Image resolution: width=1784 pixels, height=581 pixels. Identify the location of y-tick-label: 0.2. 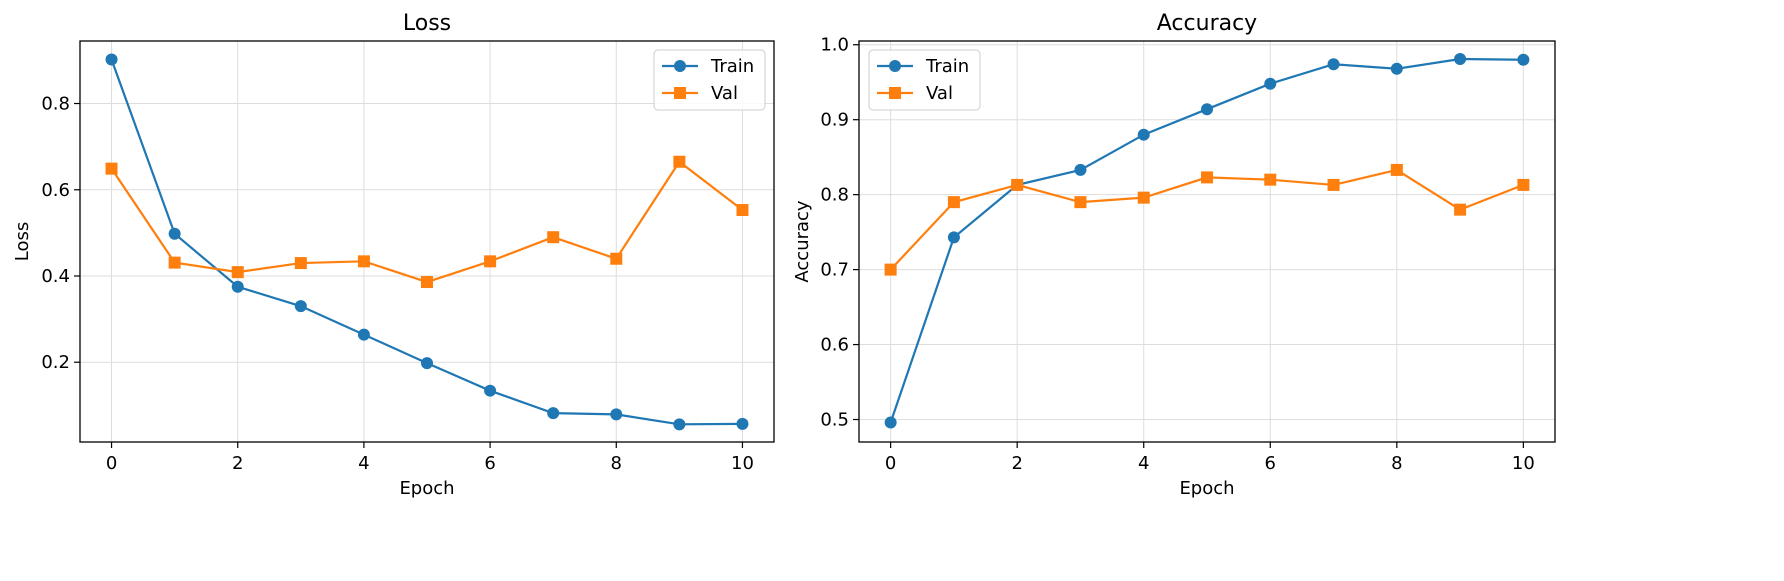
(55, 362).